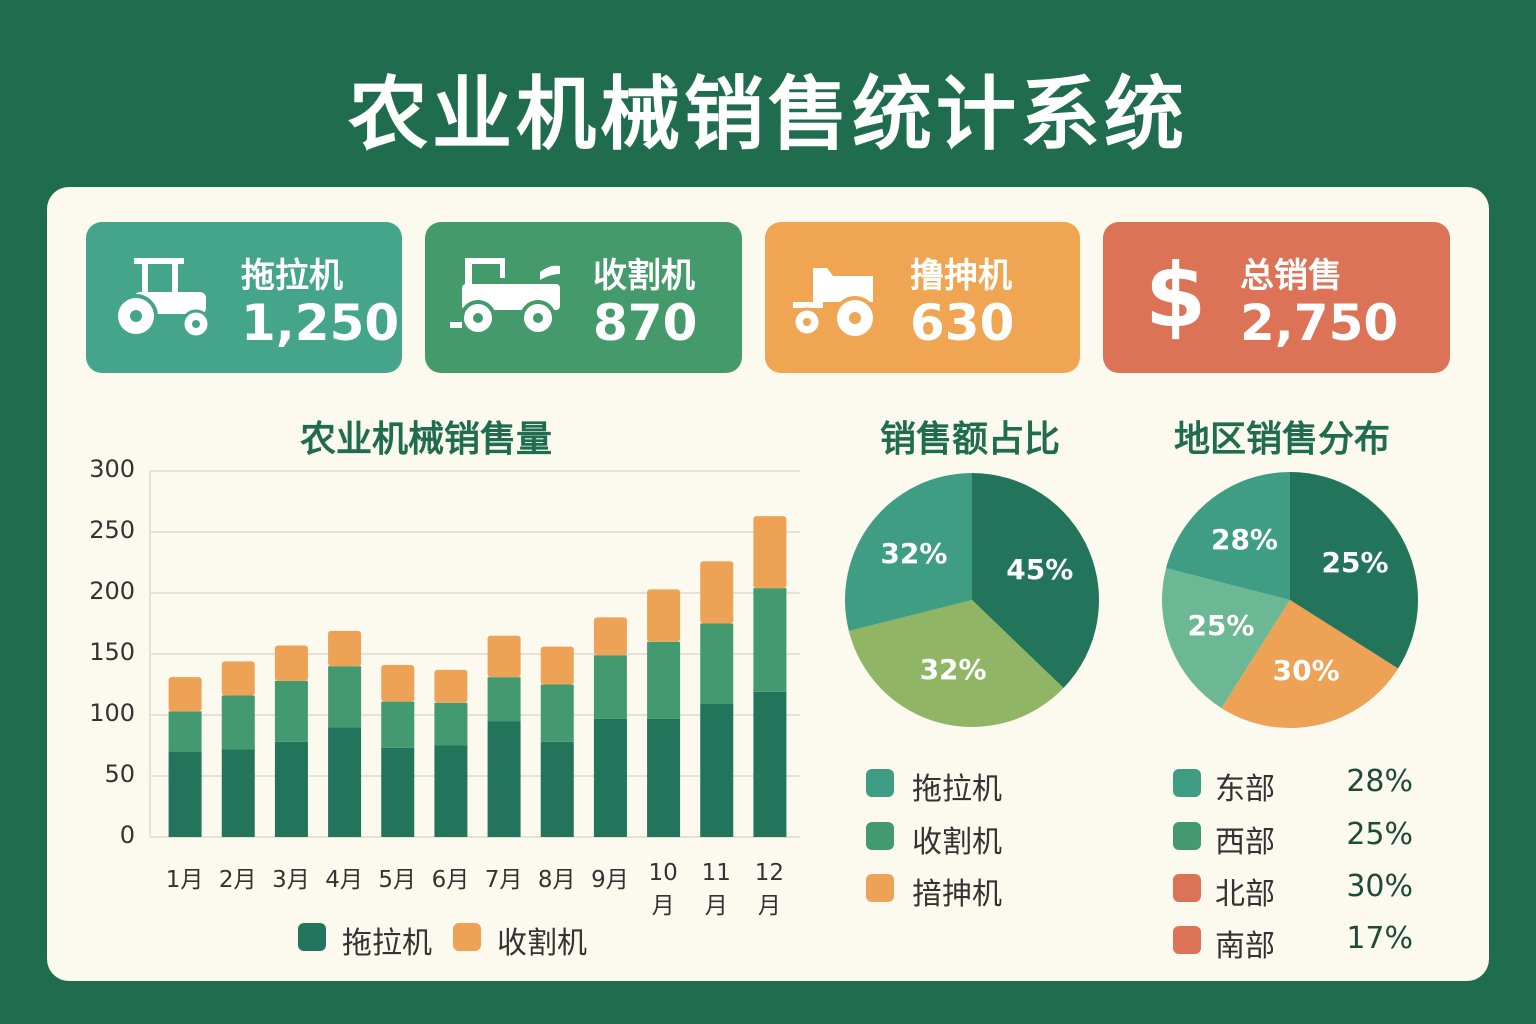 This screenshot has width=1536, height=1024. I want to click on x-tick-label: 9月, so click(610, 880).